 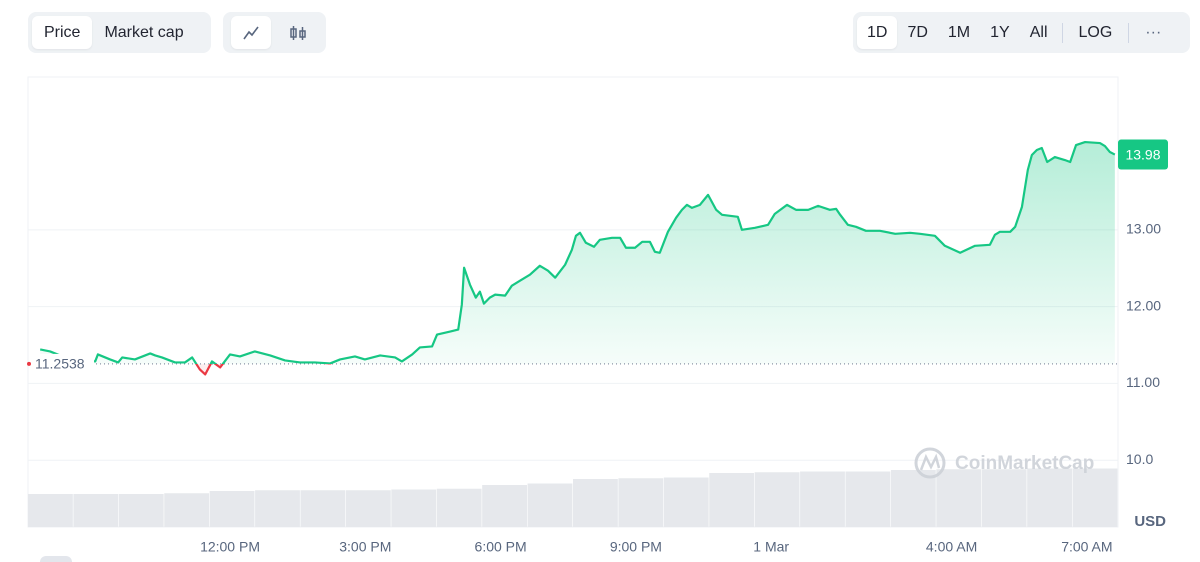 I want to click on y-tick-label: 13.00, so click(x=1143, y=229).